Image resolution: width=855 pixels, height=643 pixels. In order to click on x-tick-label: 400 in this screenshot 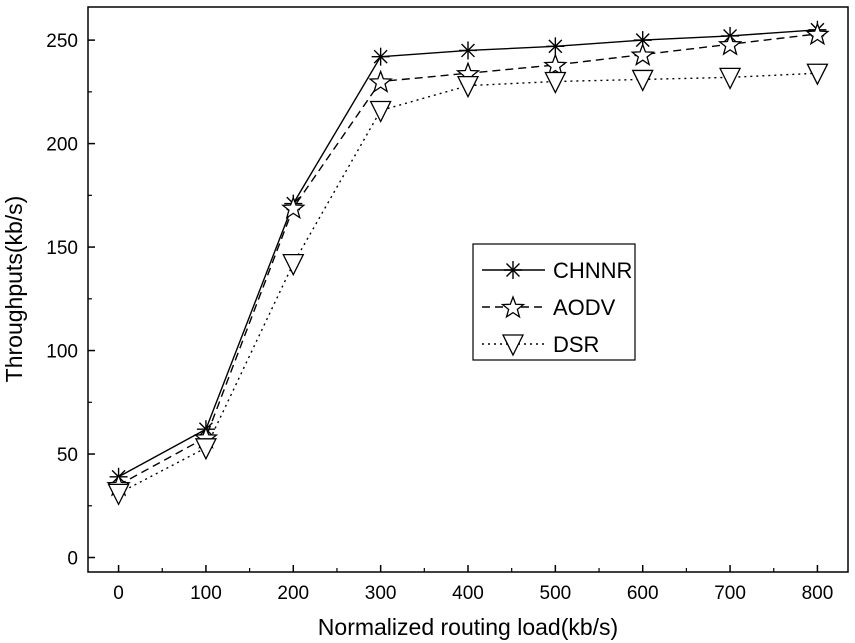, I will do `click(468, 593)`.